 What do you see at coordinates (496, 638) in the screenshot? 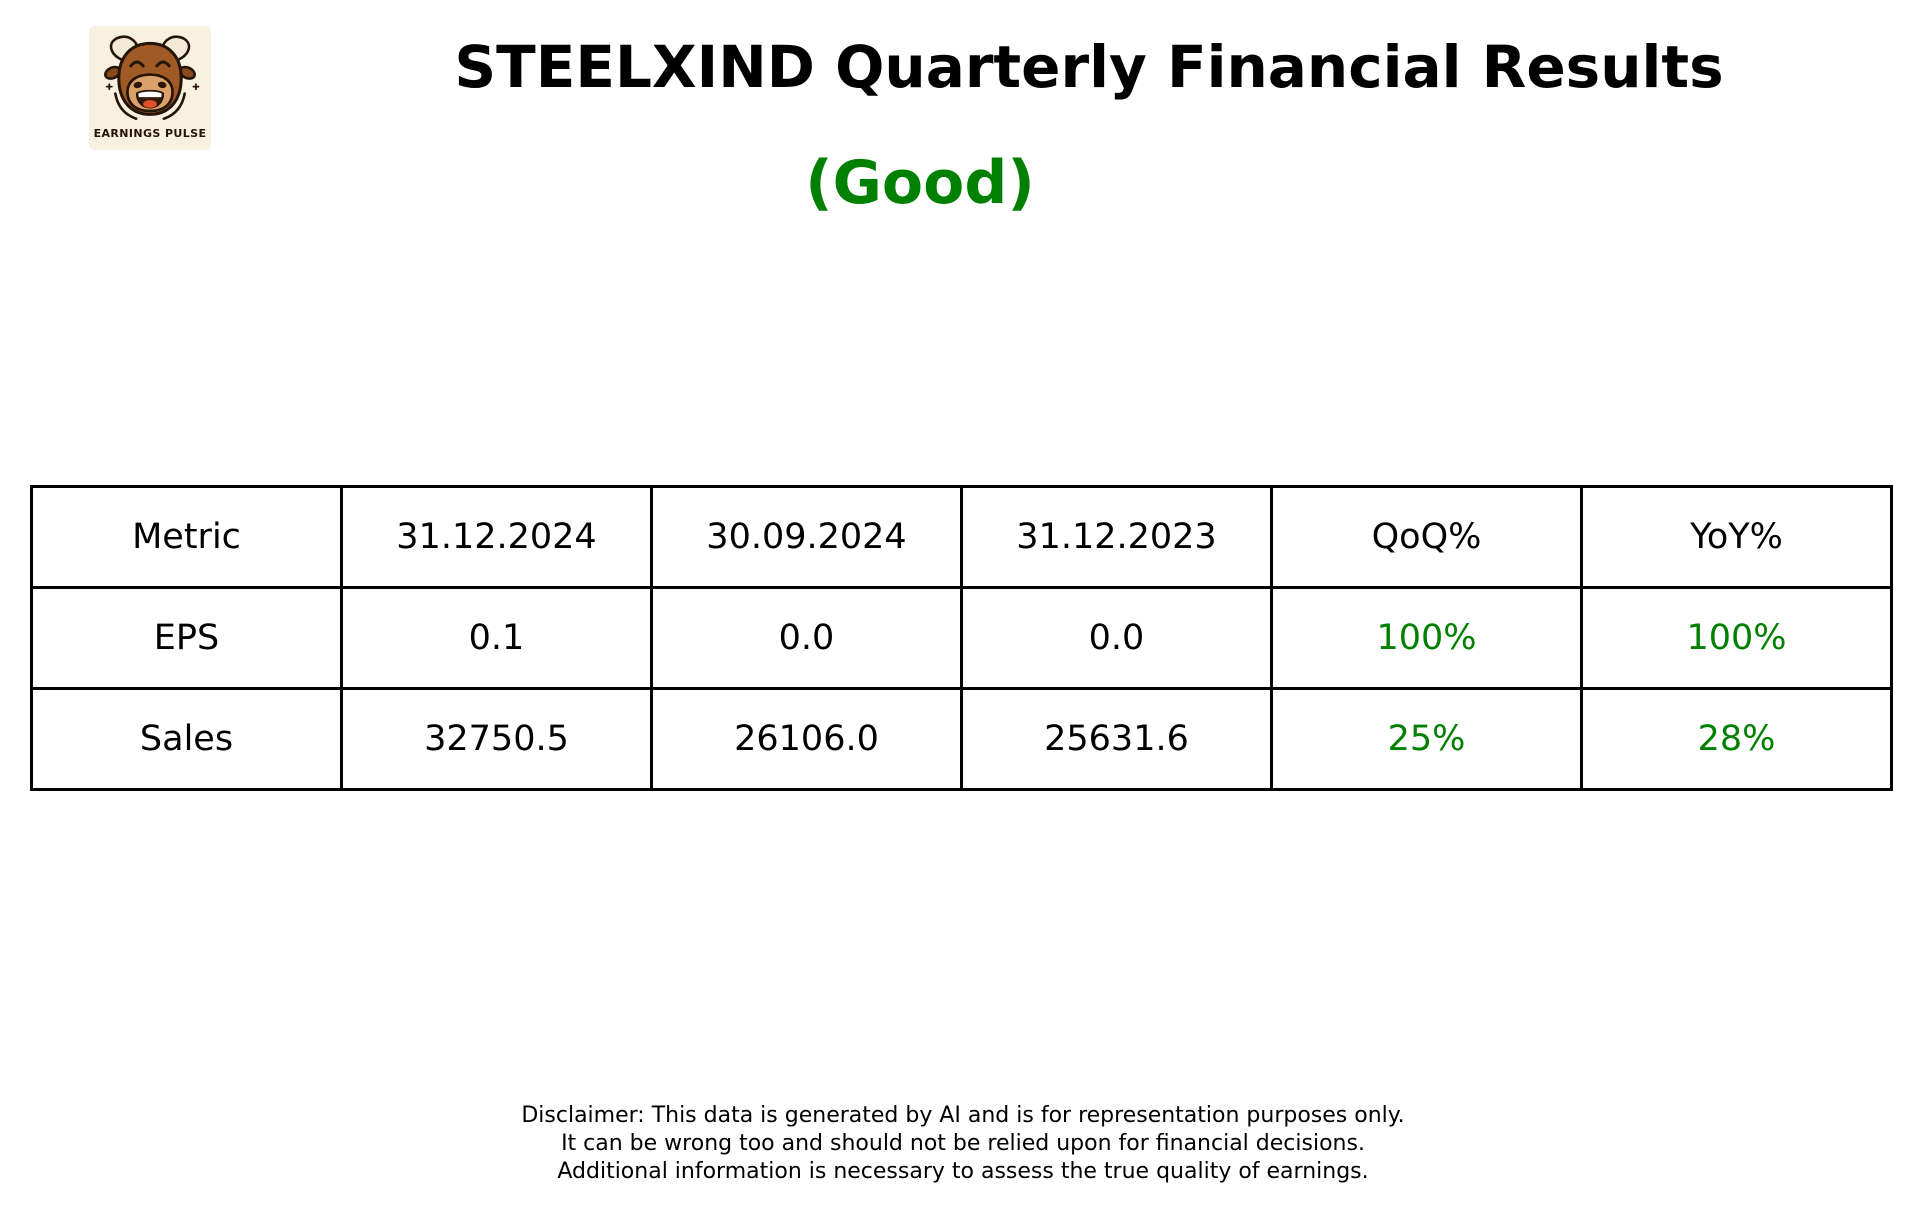
I see `eps-value-31-12-2024: 0.1` at bounding box center [496, 638].